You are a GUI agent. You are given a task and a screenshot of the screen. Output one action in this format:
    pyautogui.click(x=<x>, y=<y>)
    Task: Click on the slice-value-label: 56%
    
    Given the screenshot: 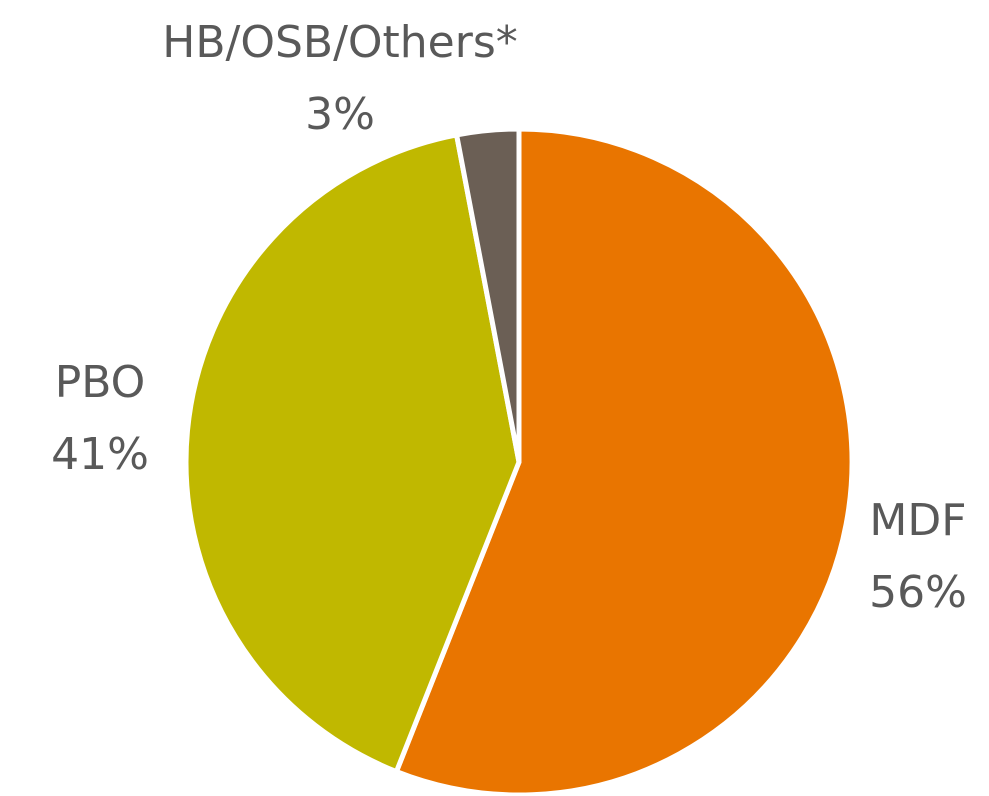 What is the action you would take?
    pyautogui.click(x=918, y=592)
    